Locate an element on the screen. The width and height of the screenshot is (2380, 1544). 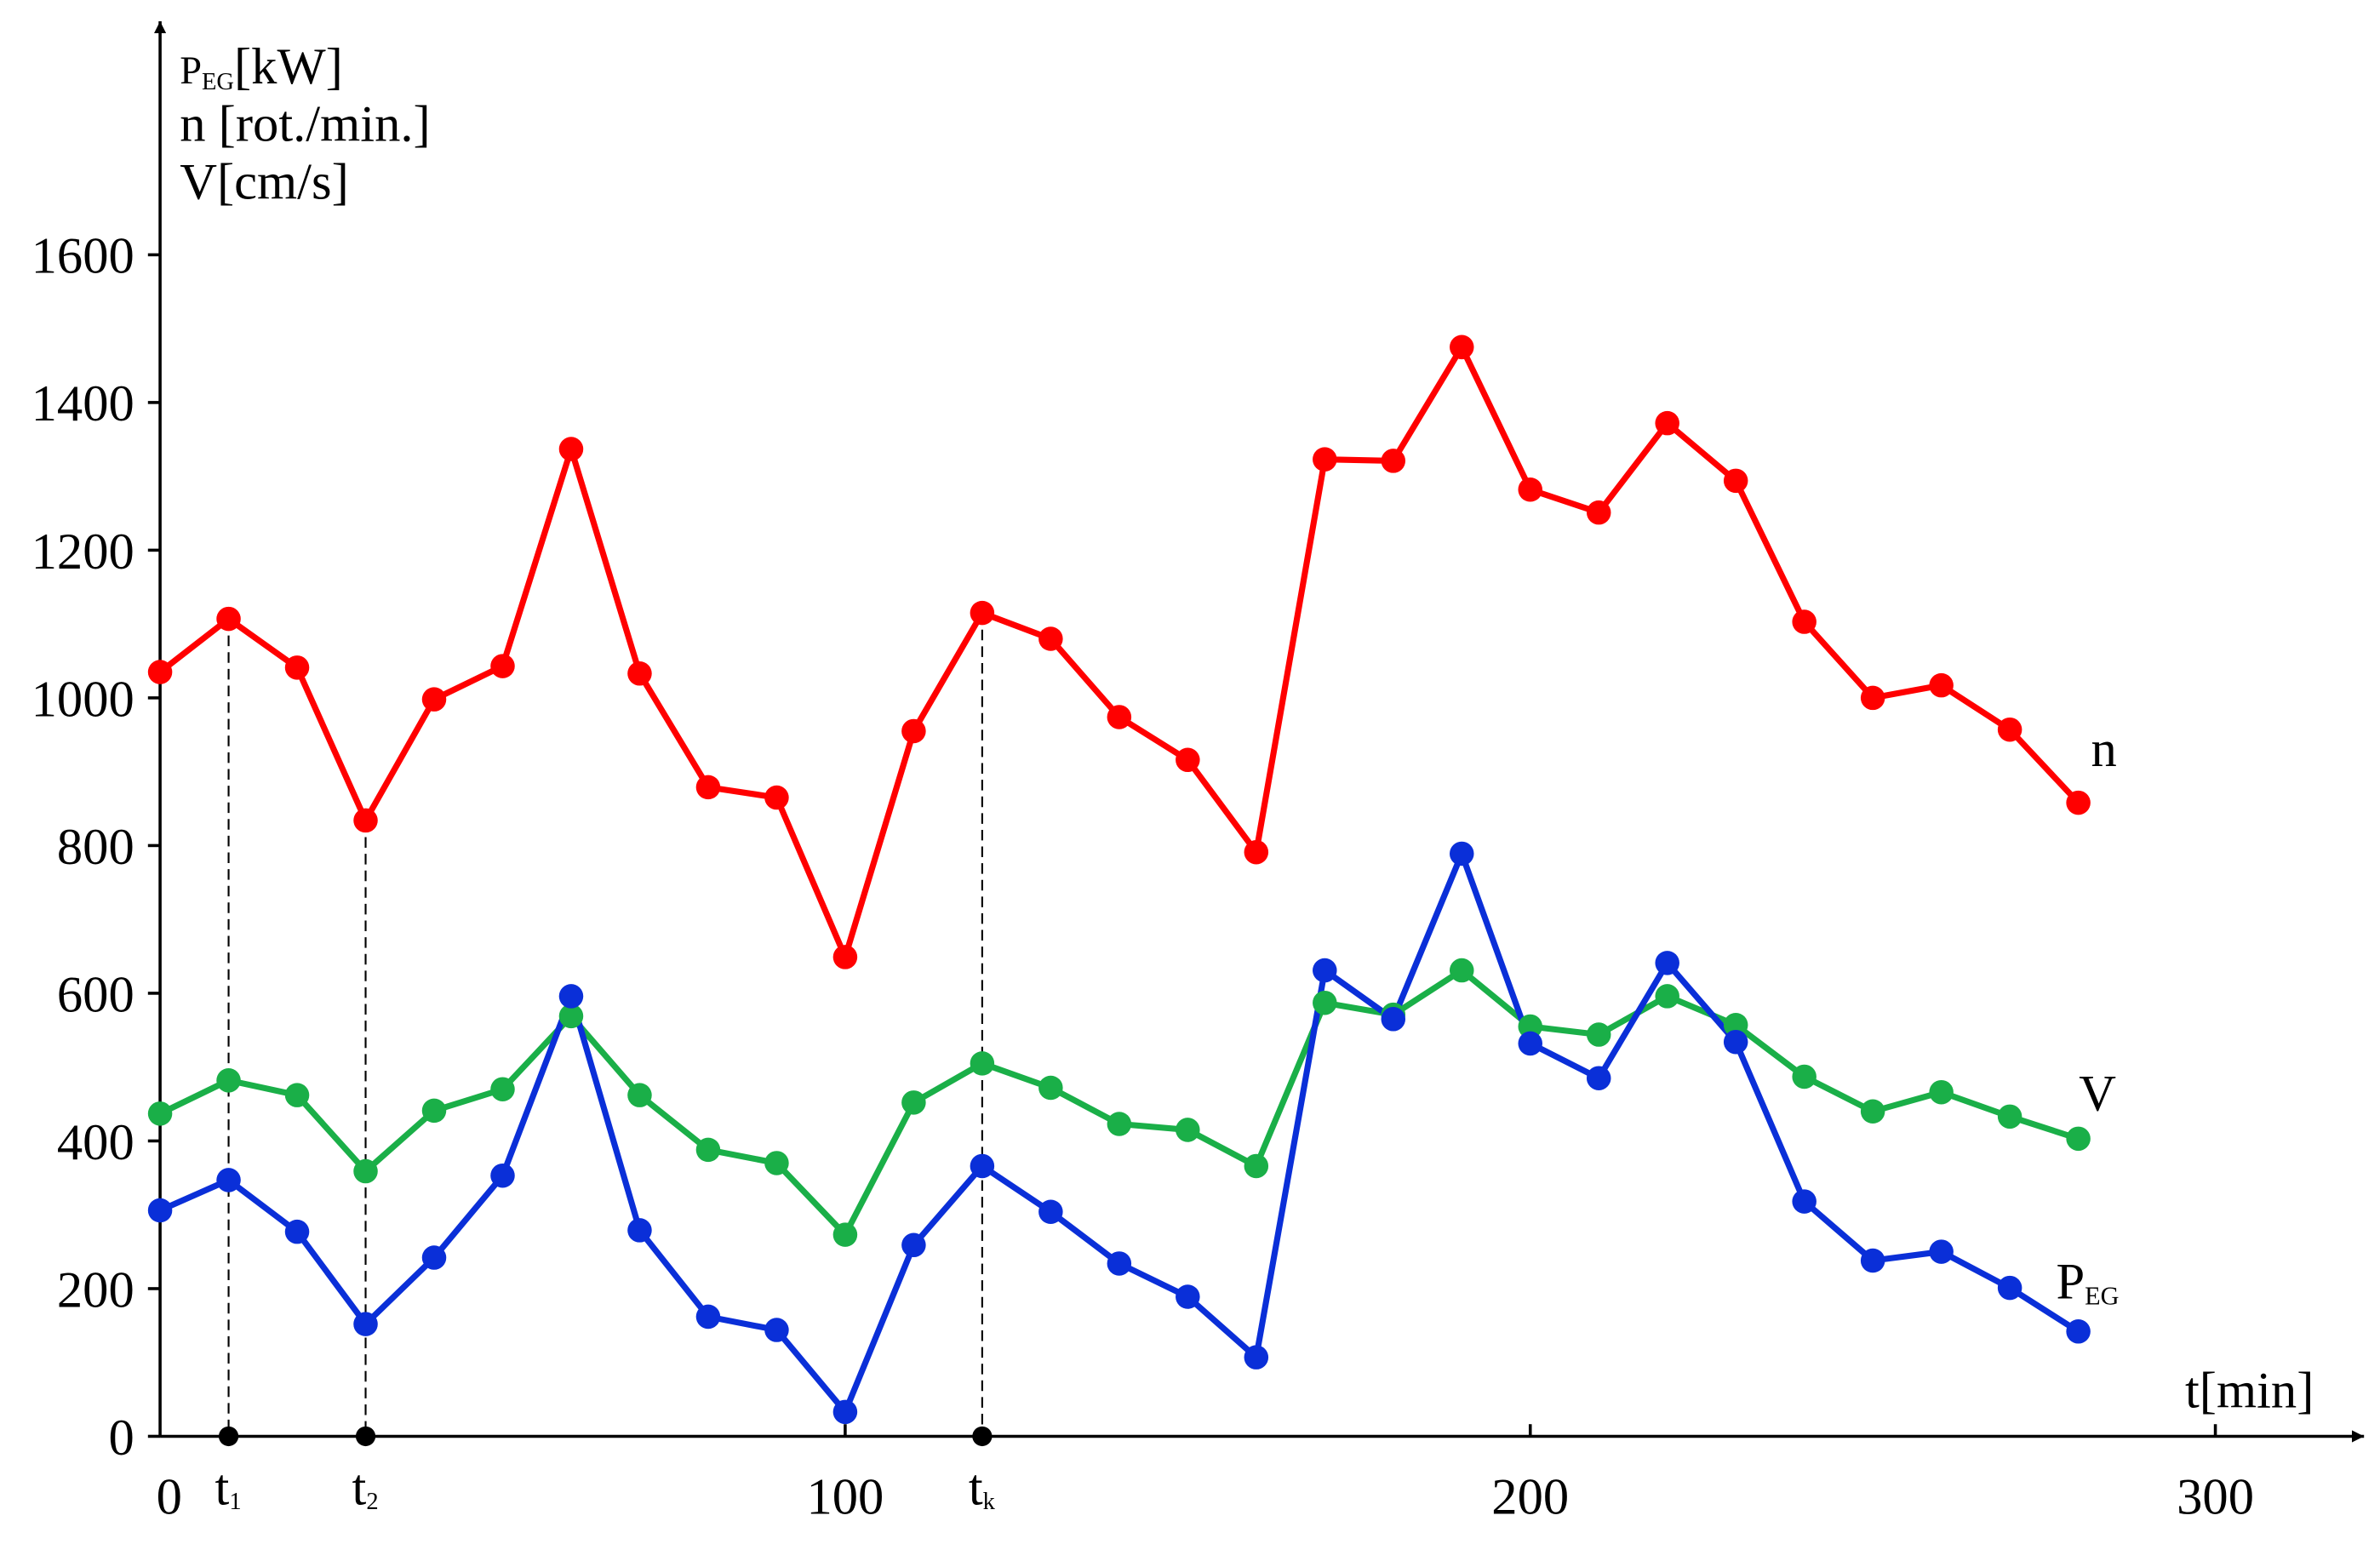
marker-sub: k is located at coordinates (990, 1502).